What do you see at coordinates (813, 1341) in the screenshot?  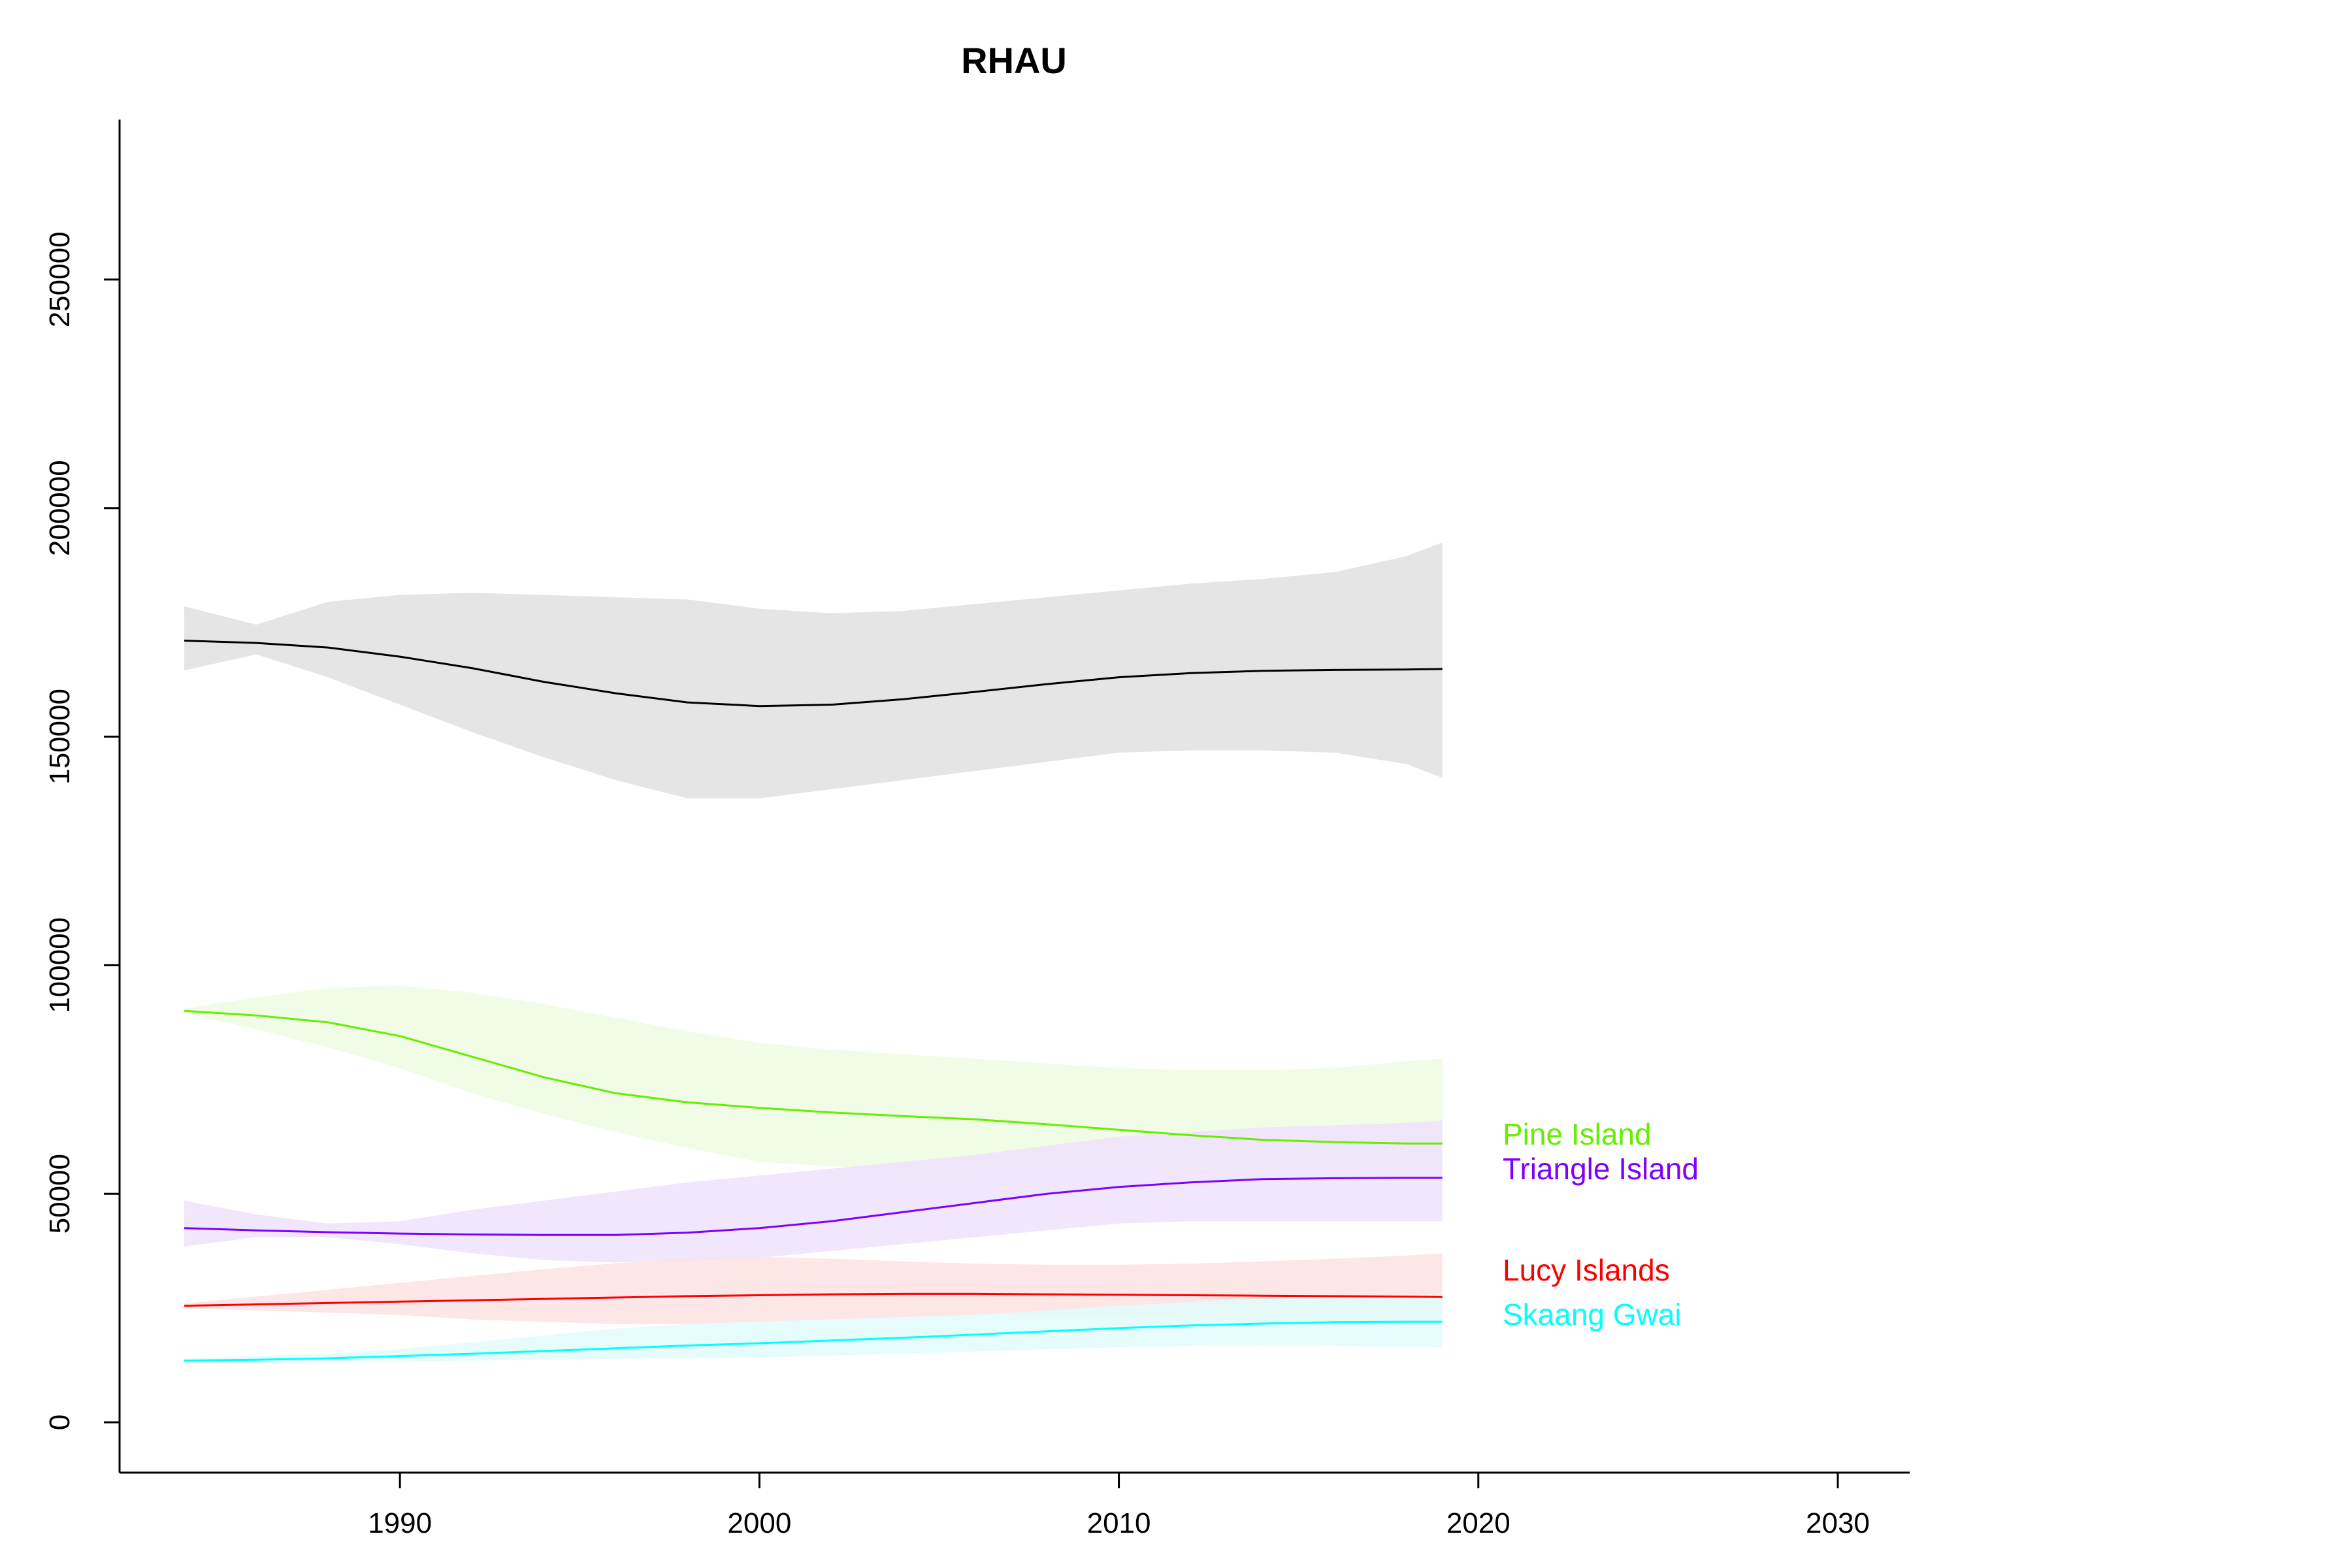 I see `skaang-gwai-line` at bounding box center [813, 1341].